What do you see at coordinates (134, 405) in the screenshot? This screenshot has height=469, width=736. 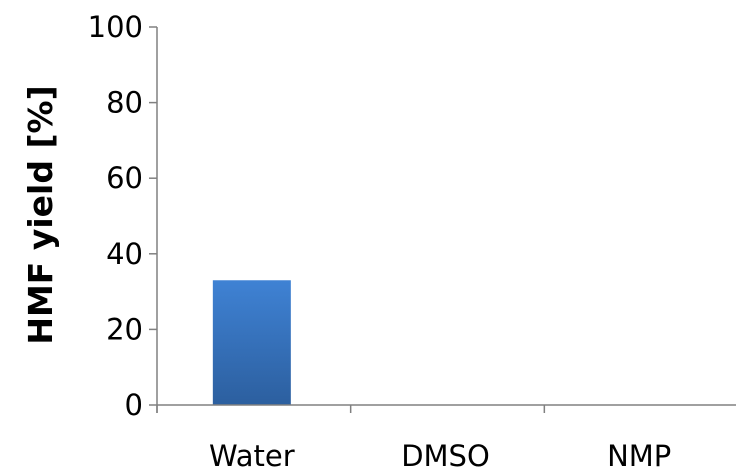 I see `y-tick-label: 0` at bounding box center [134, 405].